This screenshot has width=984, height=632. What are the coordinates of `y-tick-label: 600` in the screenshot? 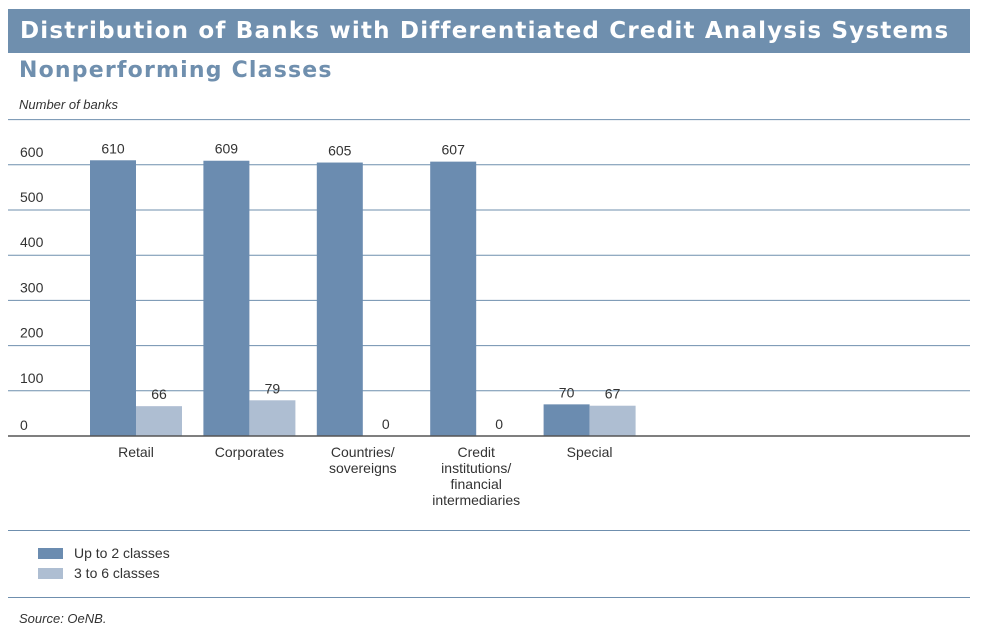 It's located at (32, 152).